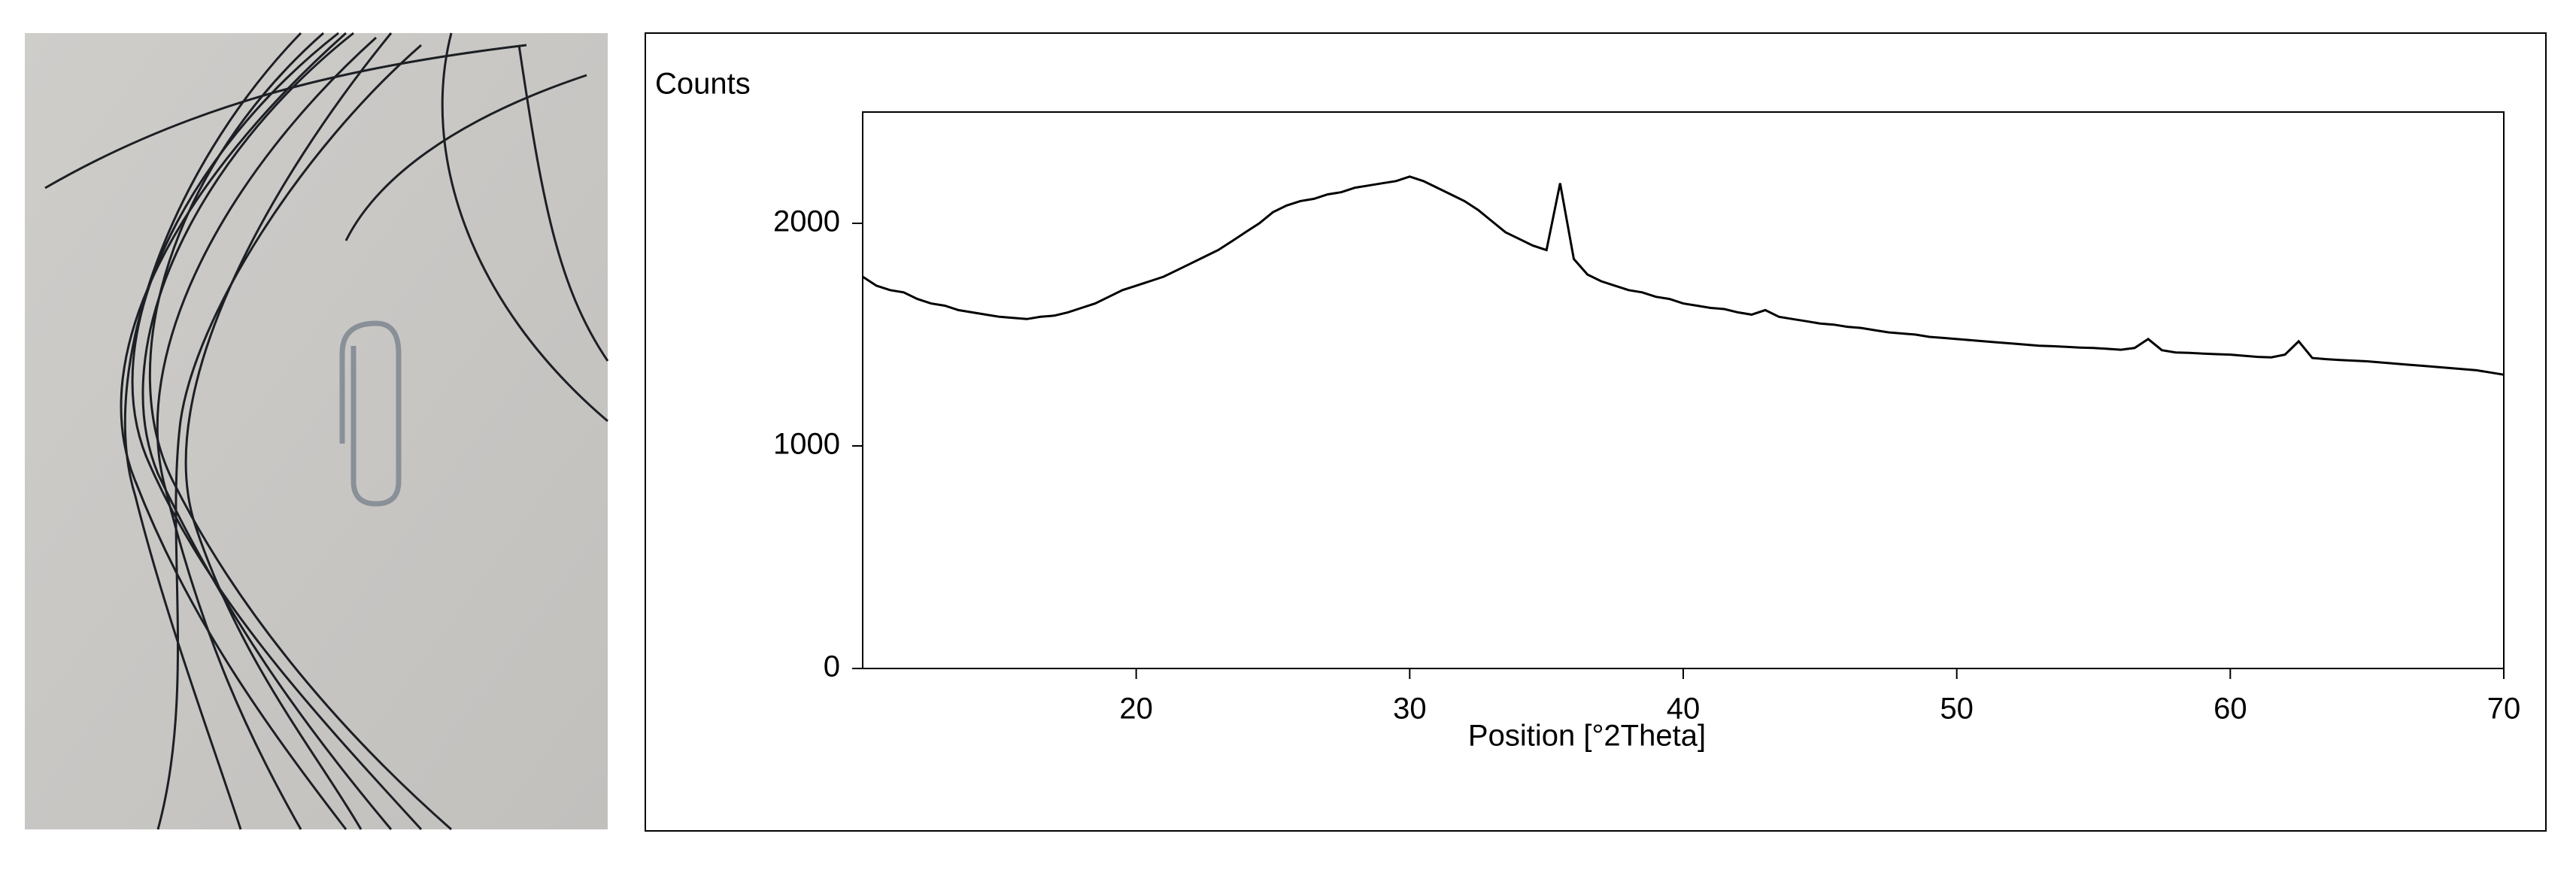 This screenshot has height=870, width=2576. What do you see at coordinates (1136, 710) in the screenshot?
I see `x-tick-label: 20` at bounding box center [1136, 710].